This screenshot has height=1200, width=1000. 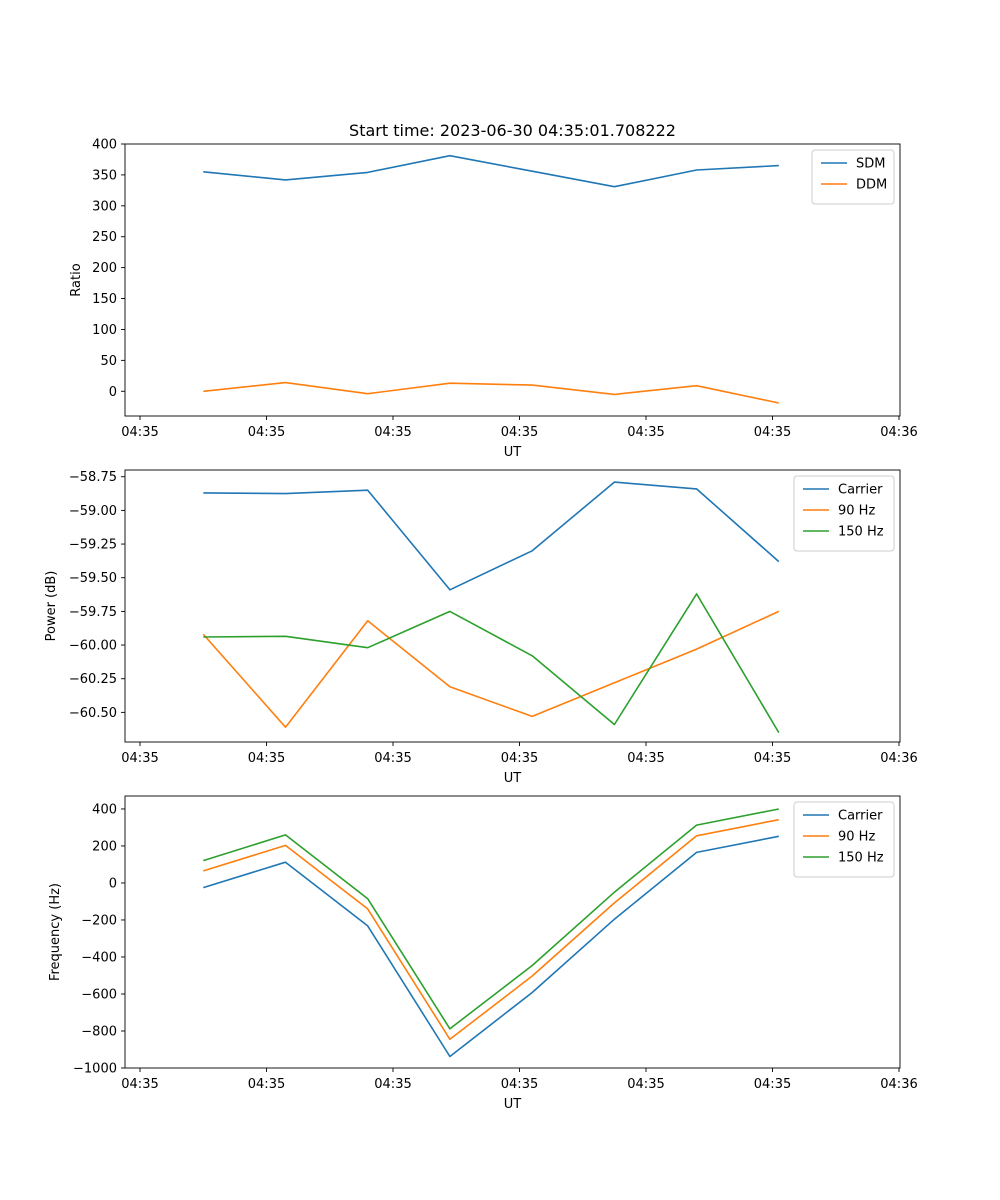 What do you see at coordinates (491, 392) in the screenshot?
I see `series-line-ddm` at bounding box center [491, 392].